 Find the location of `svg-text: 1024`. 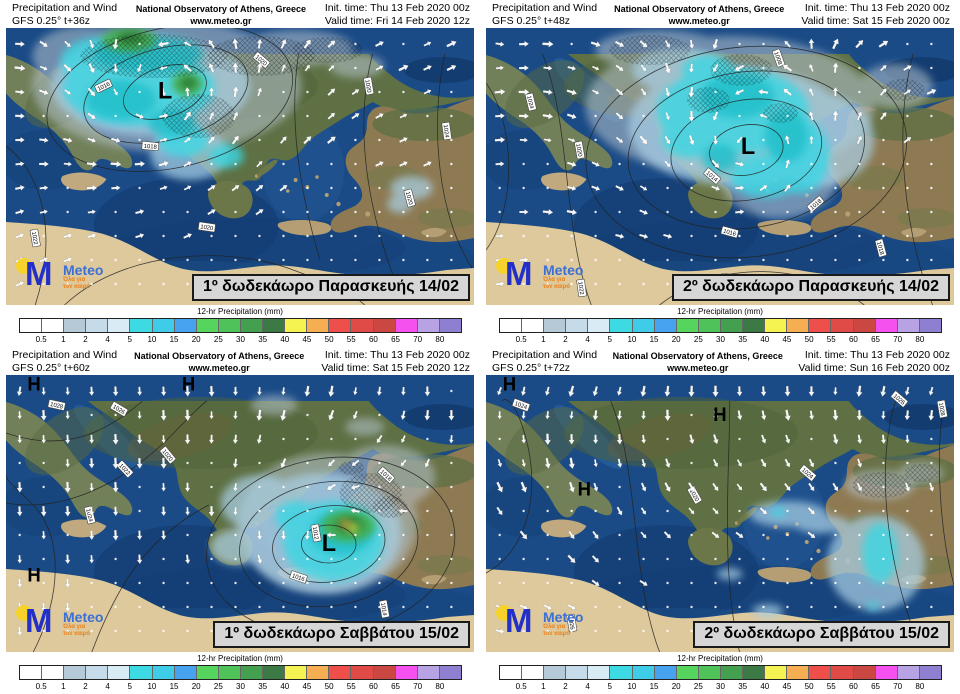

svg-text: 1024 is located at coordinates (521, 406).